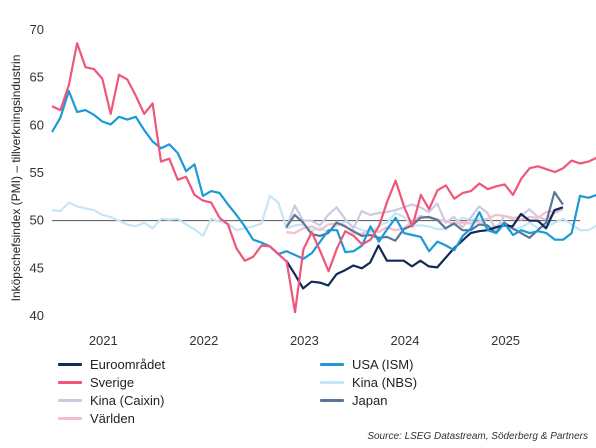 The image size is (596, 448). What do you see at coordinates (445, 364) in the screenshot?
I see `legend-item: USA (ISM)` at bounding box center [445, 364].